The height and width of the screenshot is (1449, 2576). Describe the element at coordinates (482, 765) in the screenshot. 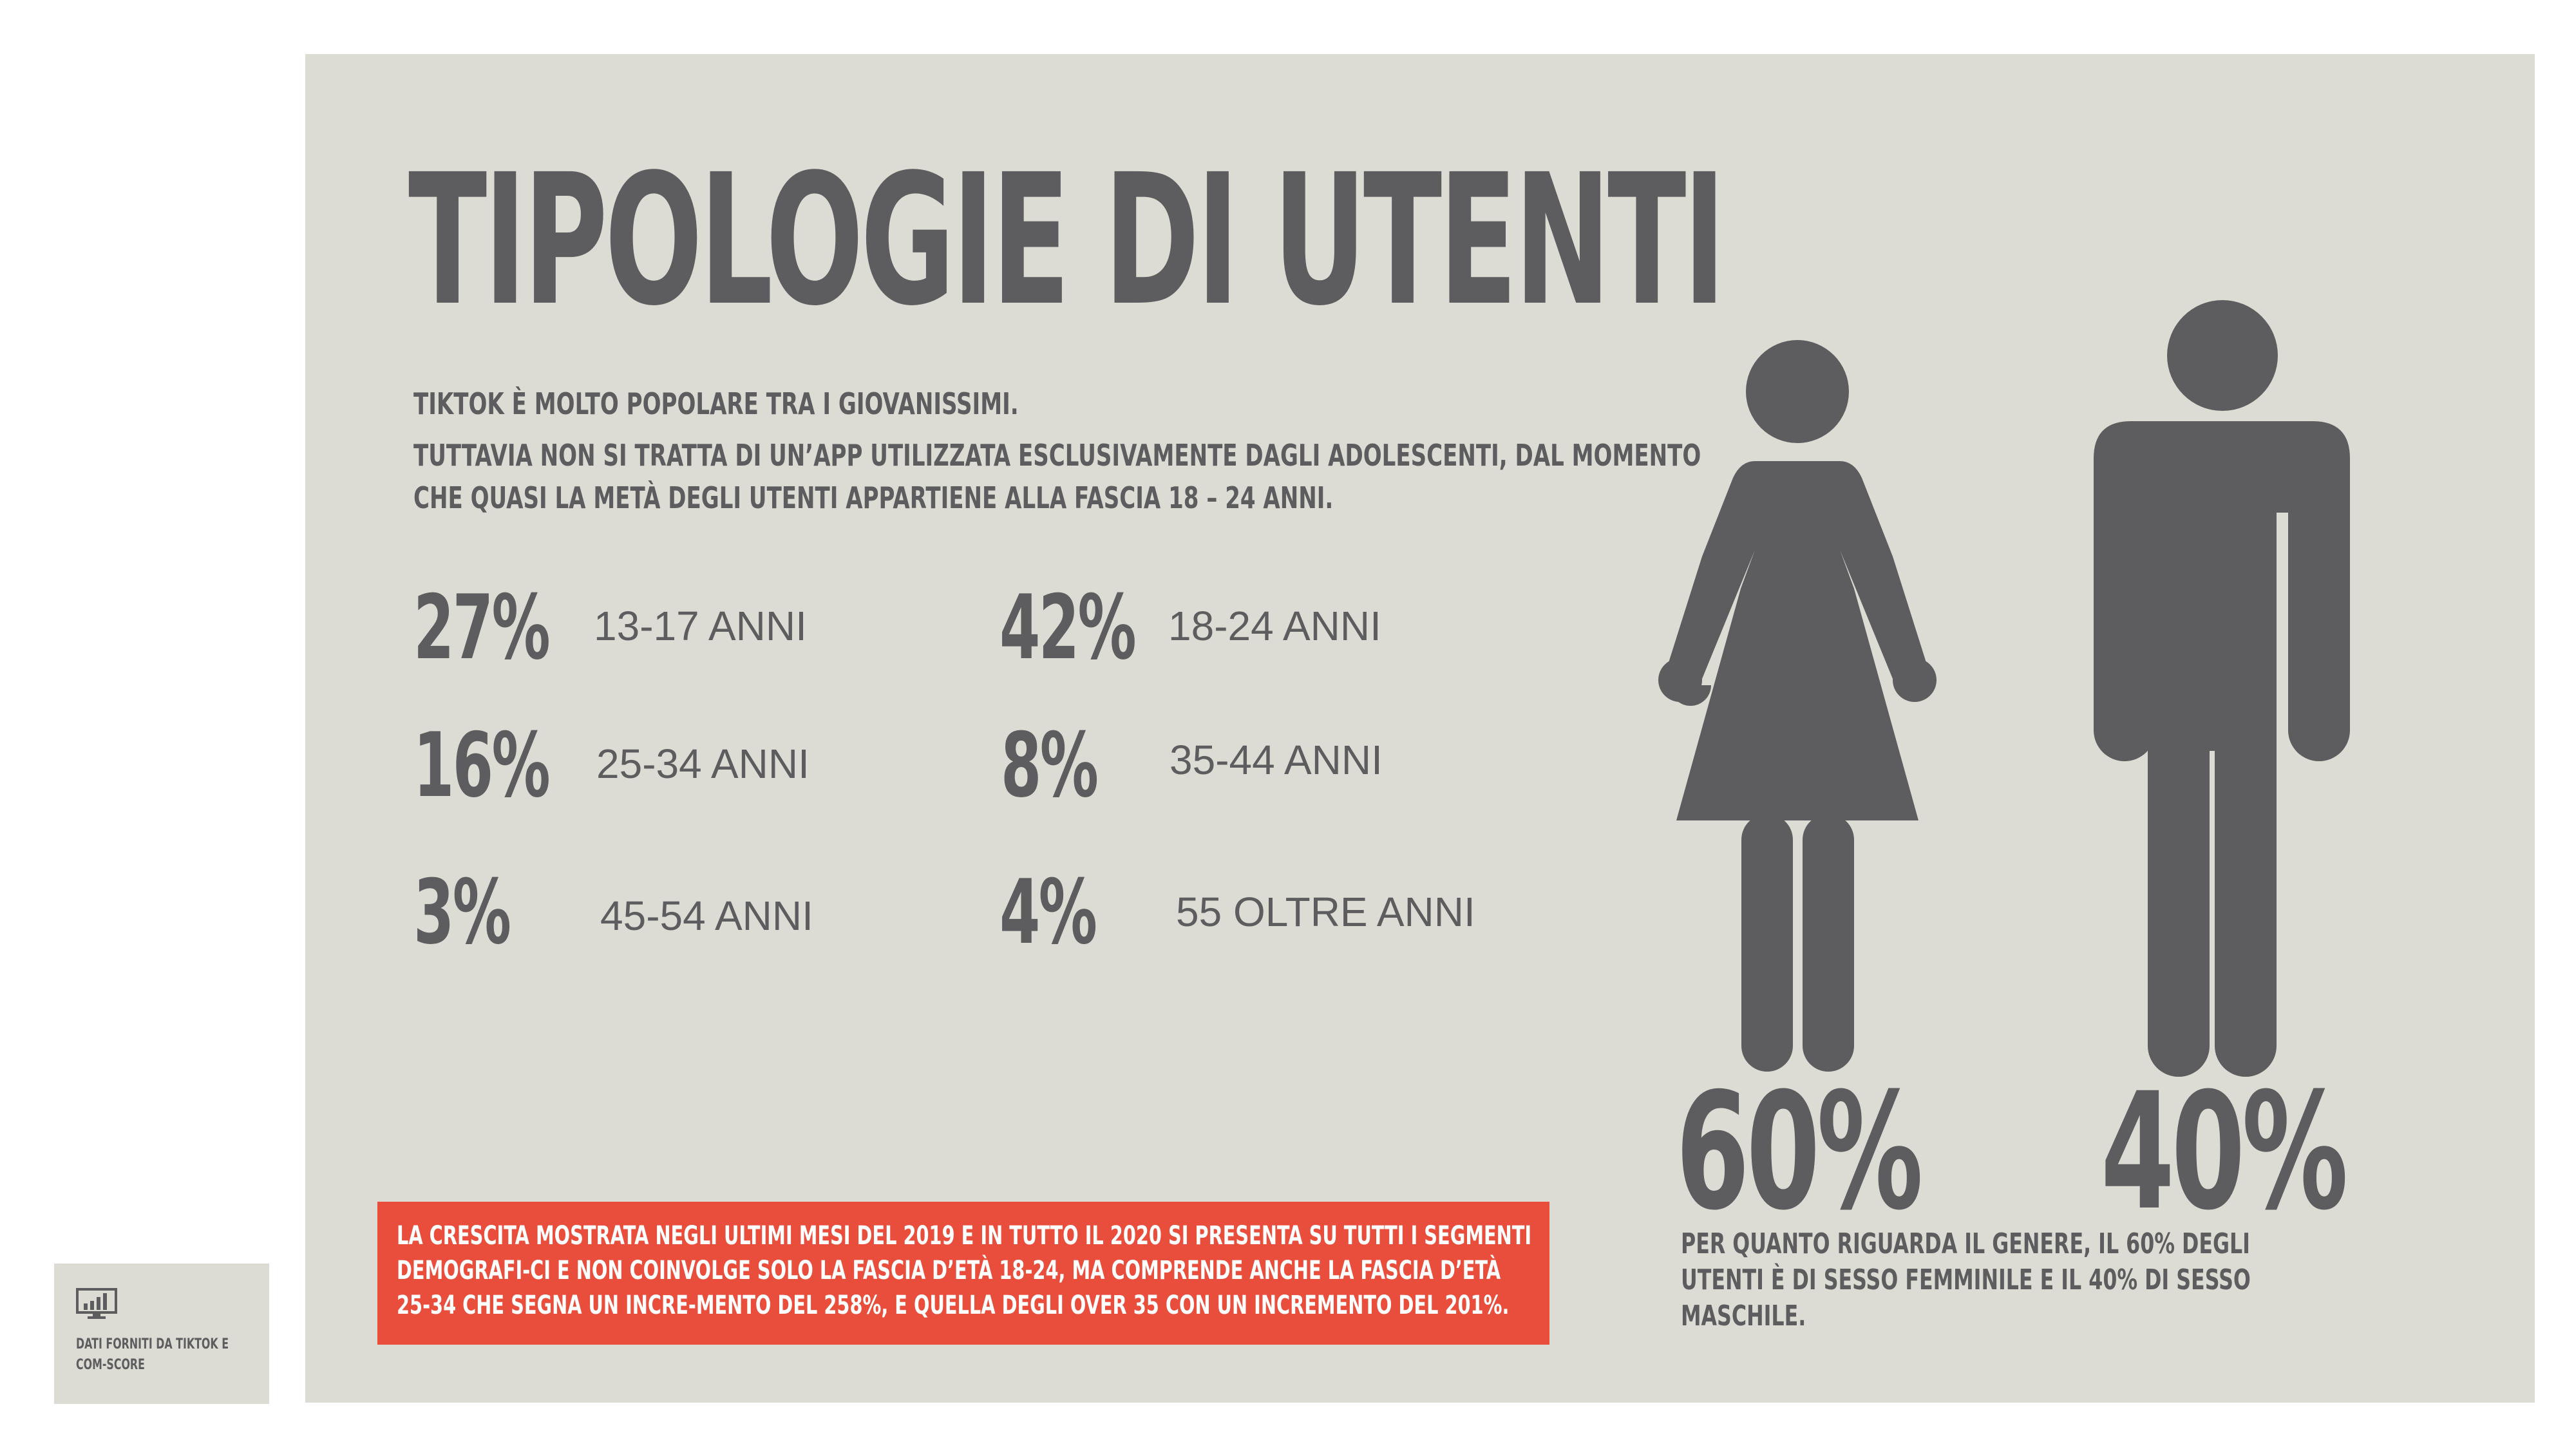

I see `age-percent-25-34: 16%` at that location.